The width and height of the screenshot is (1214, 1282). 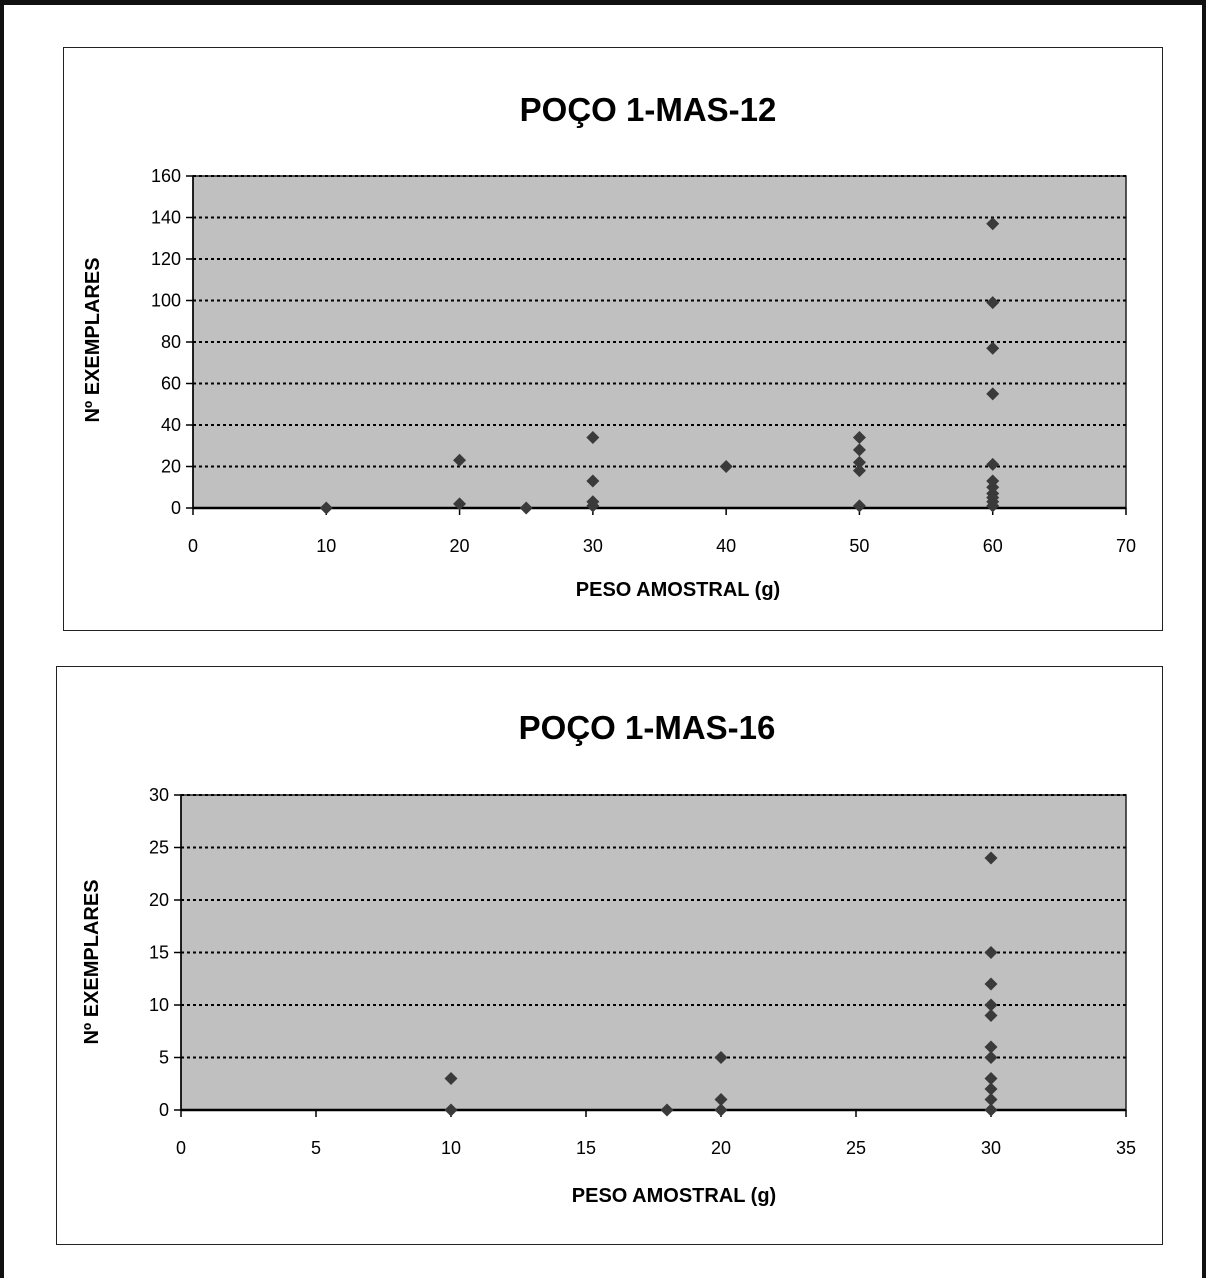 I want to click on y-tick-label: 120, so click(x=166, y=259).